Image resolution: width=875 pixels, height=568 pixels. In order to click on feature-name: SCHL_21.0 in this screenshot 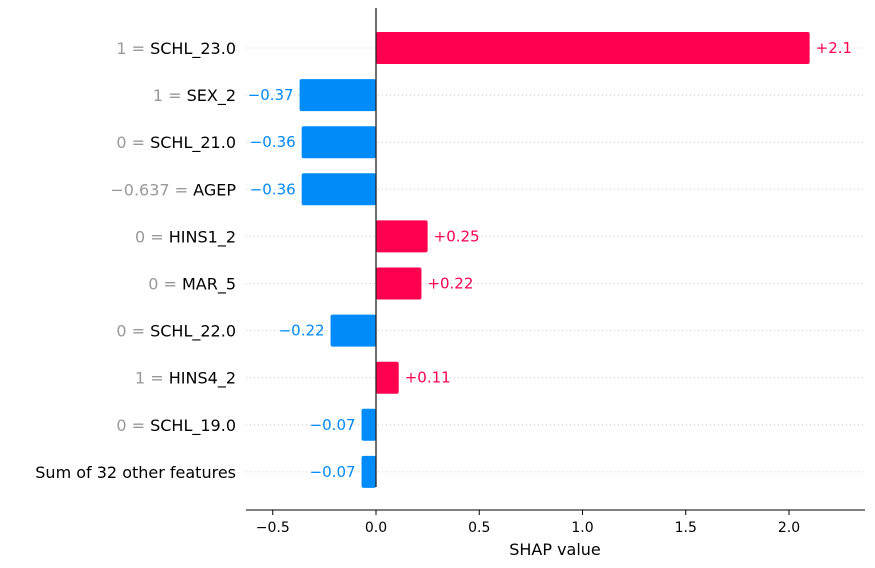, I will do `click(193, 143)`.